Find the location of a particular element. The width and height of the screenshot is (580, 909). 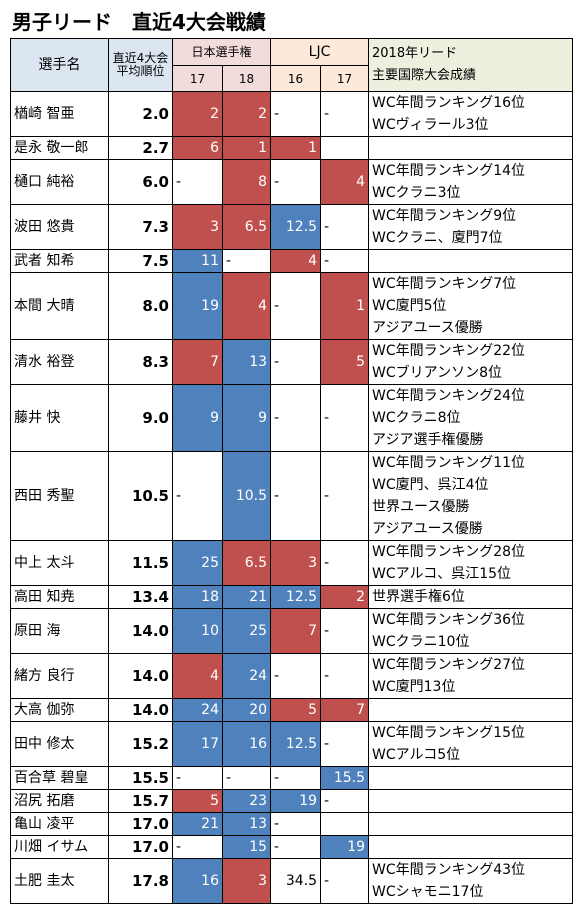

achievement: WC年間ランキング15位 is located at coordinates (449, 733).